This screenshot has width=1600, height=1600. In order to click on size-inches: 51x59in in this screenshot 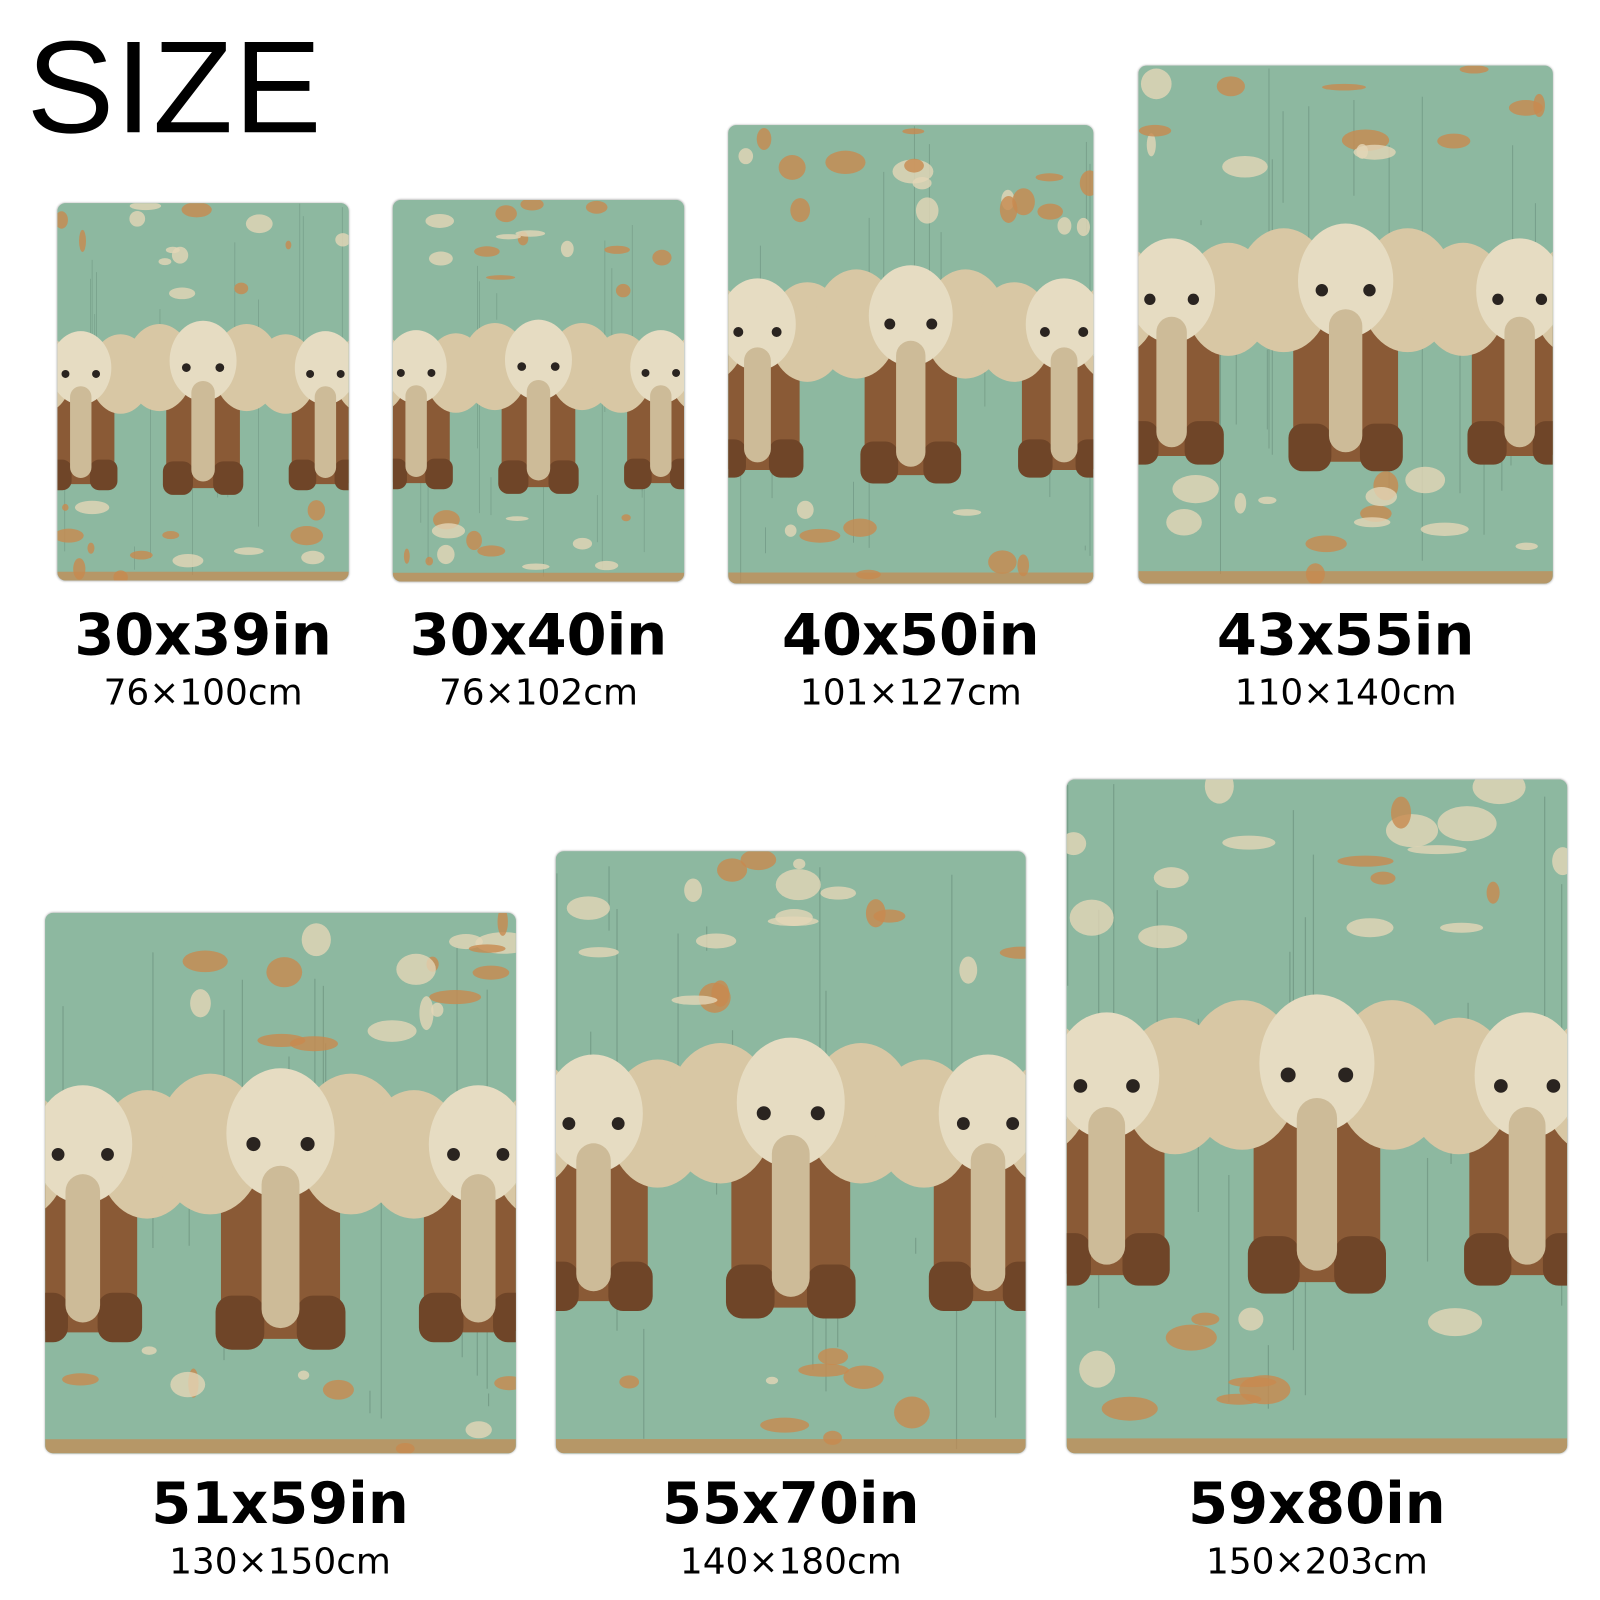, I will do `click(280, 1504)`.